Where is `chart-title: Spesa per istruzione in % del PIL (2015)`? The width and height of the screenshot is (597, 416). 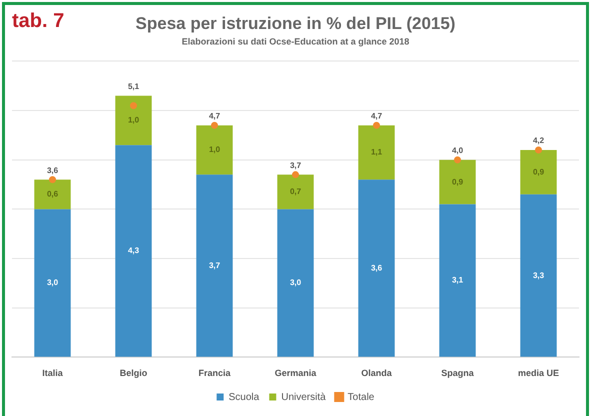
chart-title: Spesa per istruzione in % del PIL (2015) is located at coordinates (296, 23).